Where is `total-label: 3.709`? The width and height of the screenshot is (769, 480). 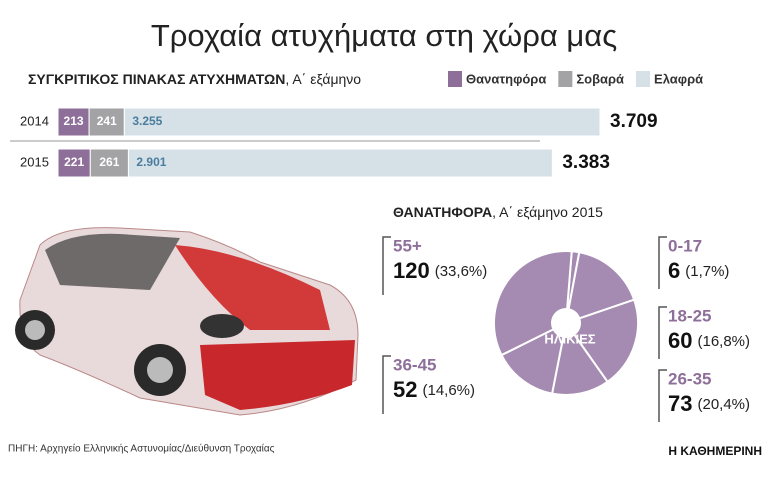 total-label: 3.709 is located at coordinates (634, 121).